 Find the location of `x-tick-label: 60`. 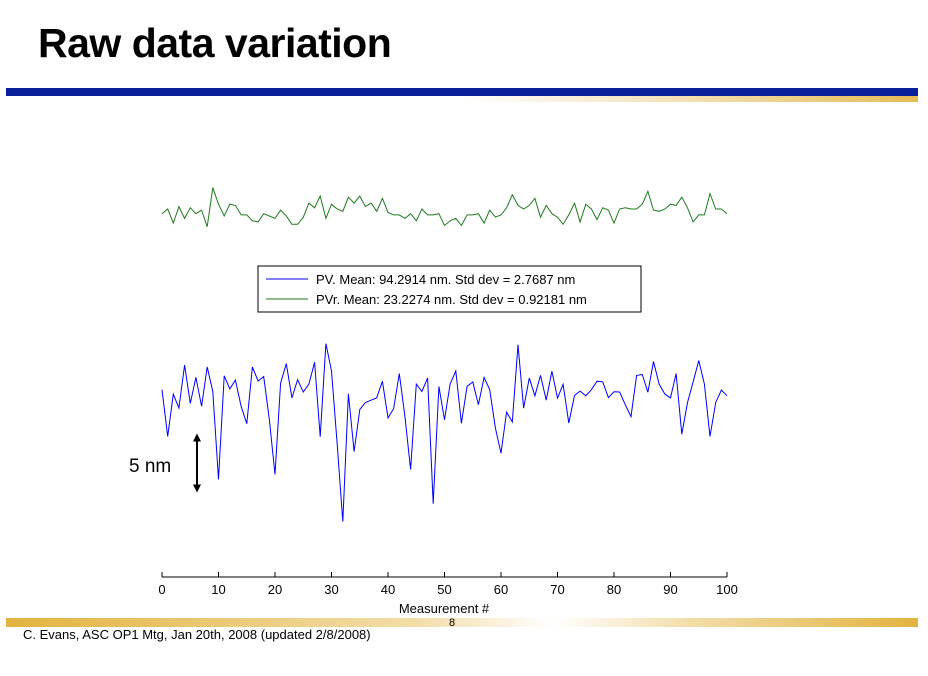

x-tick-label: 60 is located at coordinates (501, 589).